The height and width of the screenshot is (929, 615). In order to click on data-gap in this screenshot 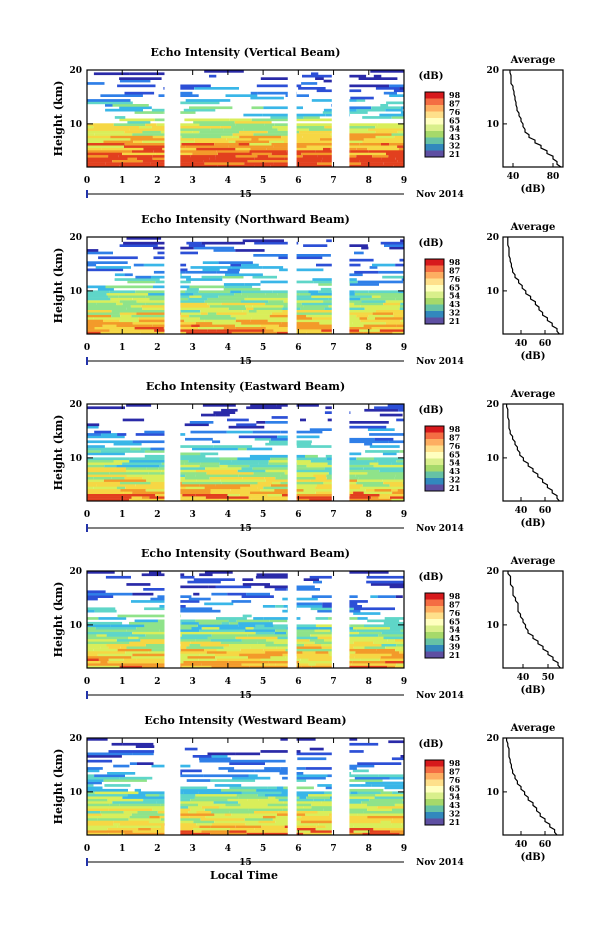, I will do `click(292, 619)`.